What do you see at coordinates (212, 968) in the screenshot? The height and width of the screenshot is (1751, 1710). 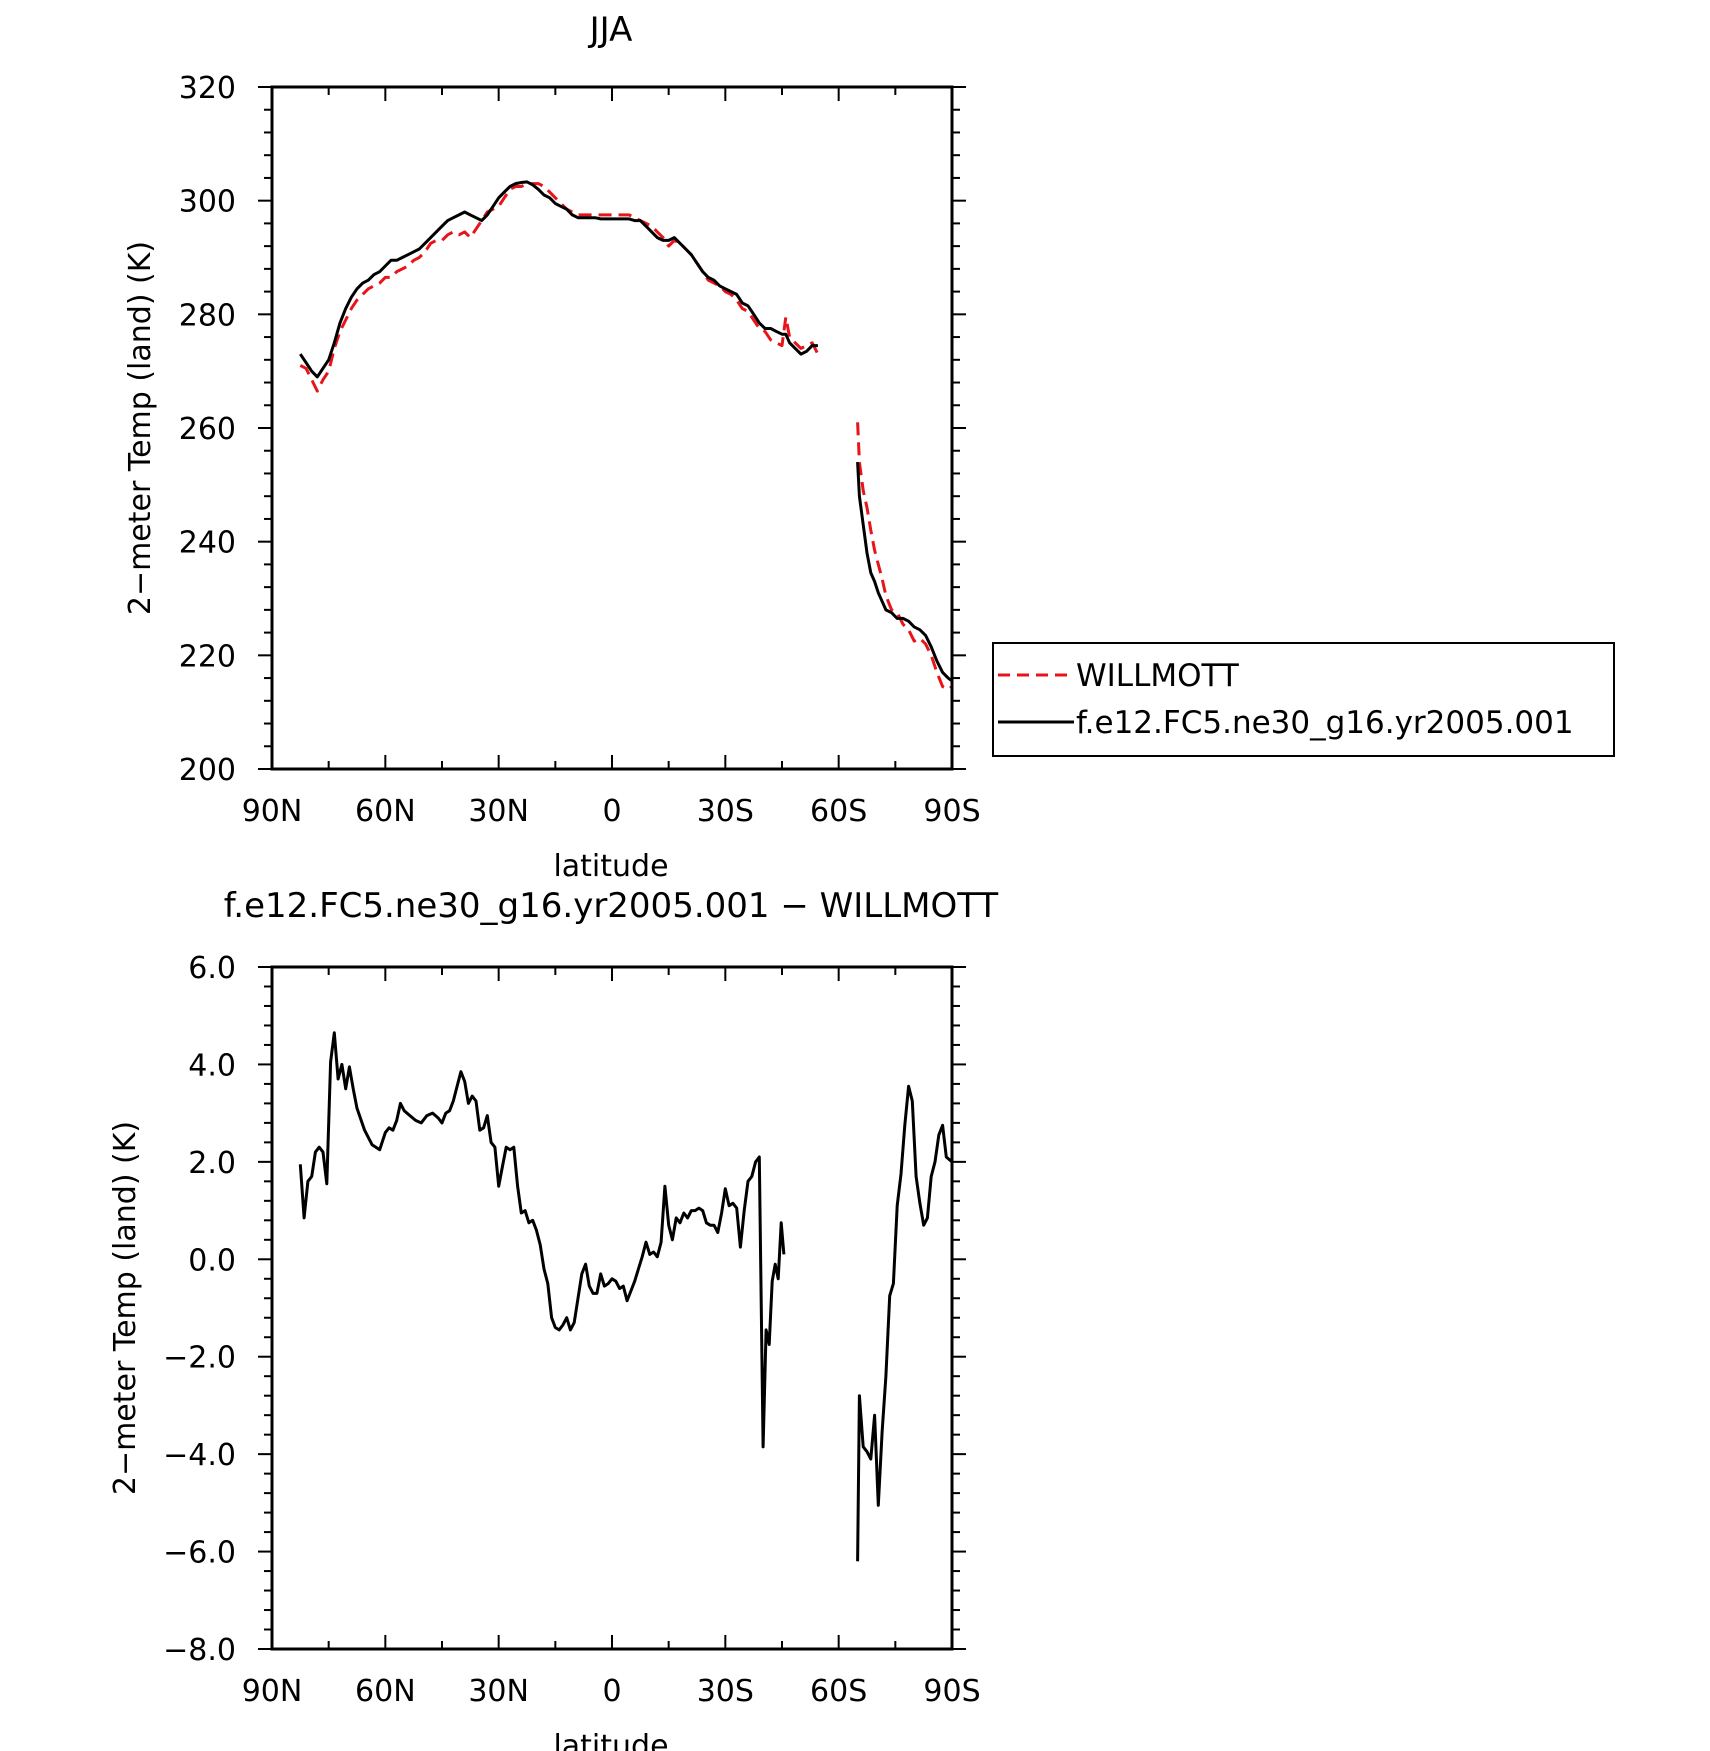 I see `y-tick-label: 6.0` at bounding box center [212, 968].